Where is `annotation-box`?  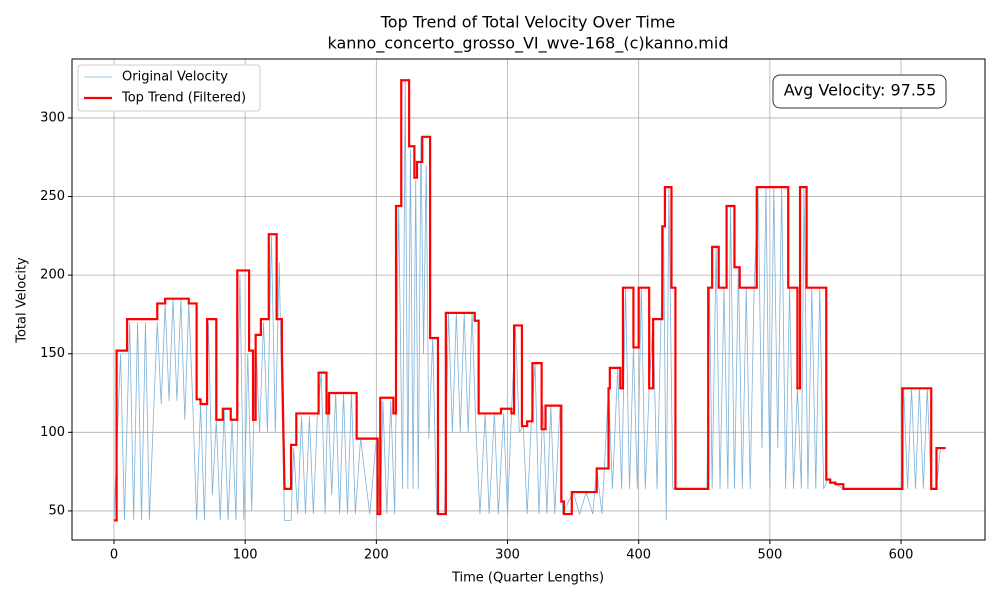 annotation-box is located at coordinates (859, 91).